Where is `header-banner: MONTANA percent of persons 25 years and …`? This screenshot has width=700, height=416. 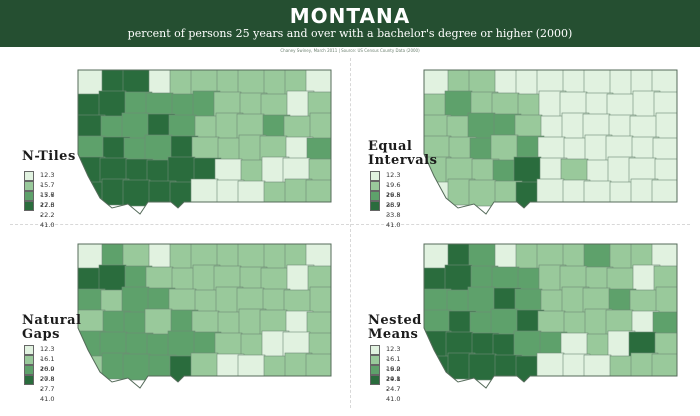 header-banner: MONTANA percent of persons 25 years and … is located at coordinates (350, 23).